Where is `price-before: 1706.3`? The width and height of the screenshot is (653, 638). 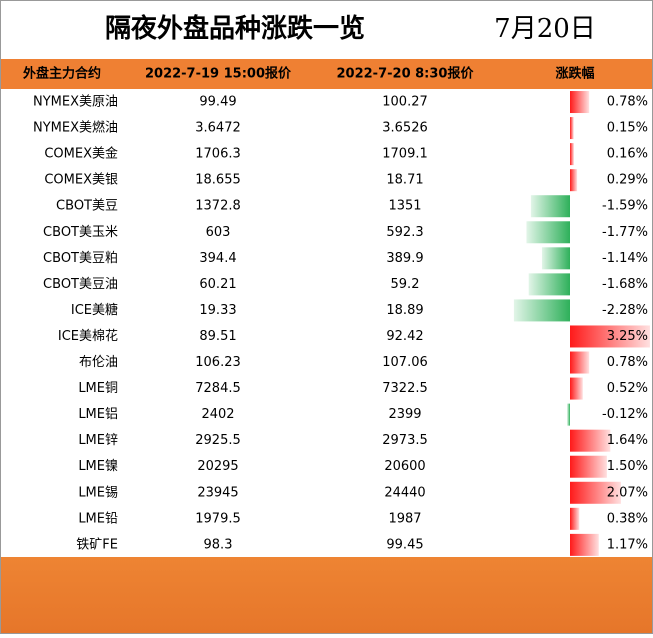 price-before: 1706.3 is located at coordinates (218, 154).